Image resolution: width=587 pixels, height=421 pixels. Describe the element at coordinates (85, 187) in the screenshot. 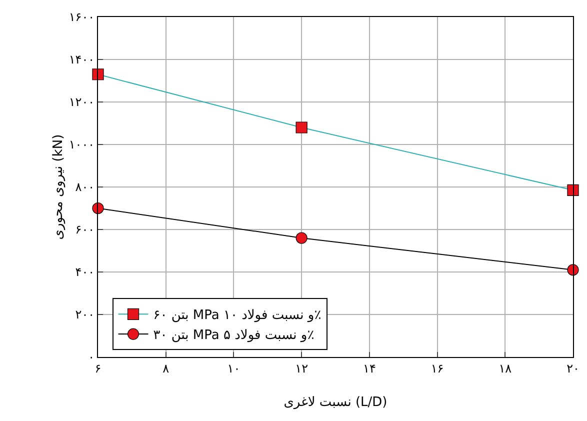

I see `y-tick-label: ۸۰۰` at that location.